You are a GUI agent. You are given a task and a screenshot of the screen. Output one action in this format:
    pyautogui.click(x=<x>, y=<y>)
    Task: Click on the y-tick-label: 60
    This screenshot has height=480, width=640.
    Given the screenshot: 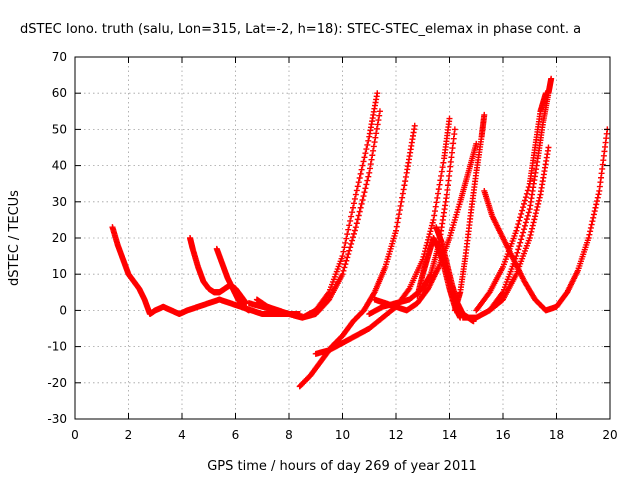 What is the action you would take?
    pyautogui.click(x=59, y=93)
    